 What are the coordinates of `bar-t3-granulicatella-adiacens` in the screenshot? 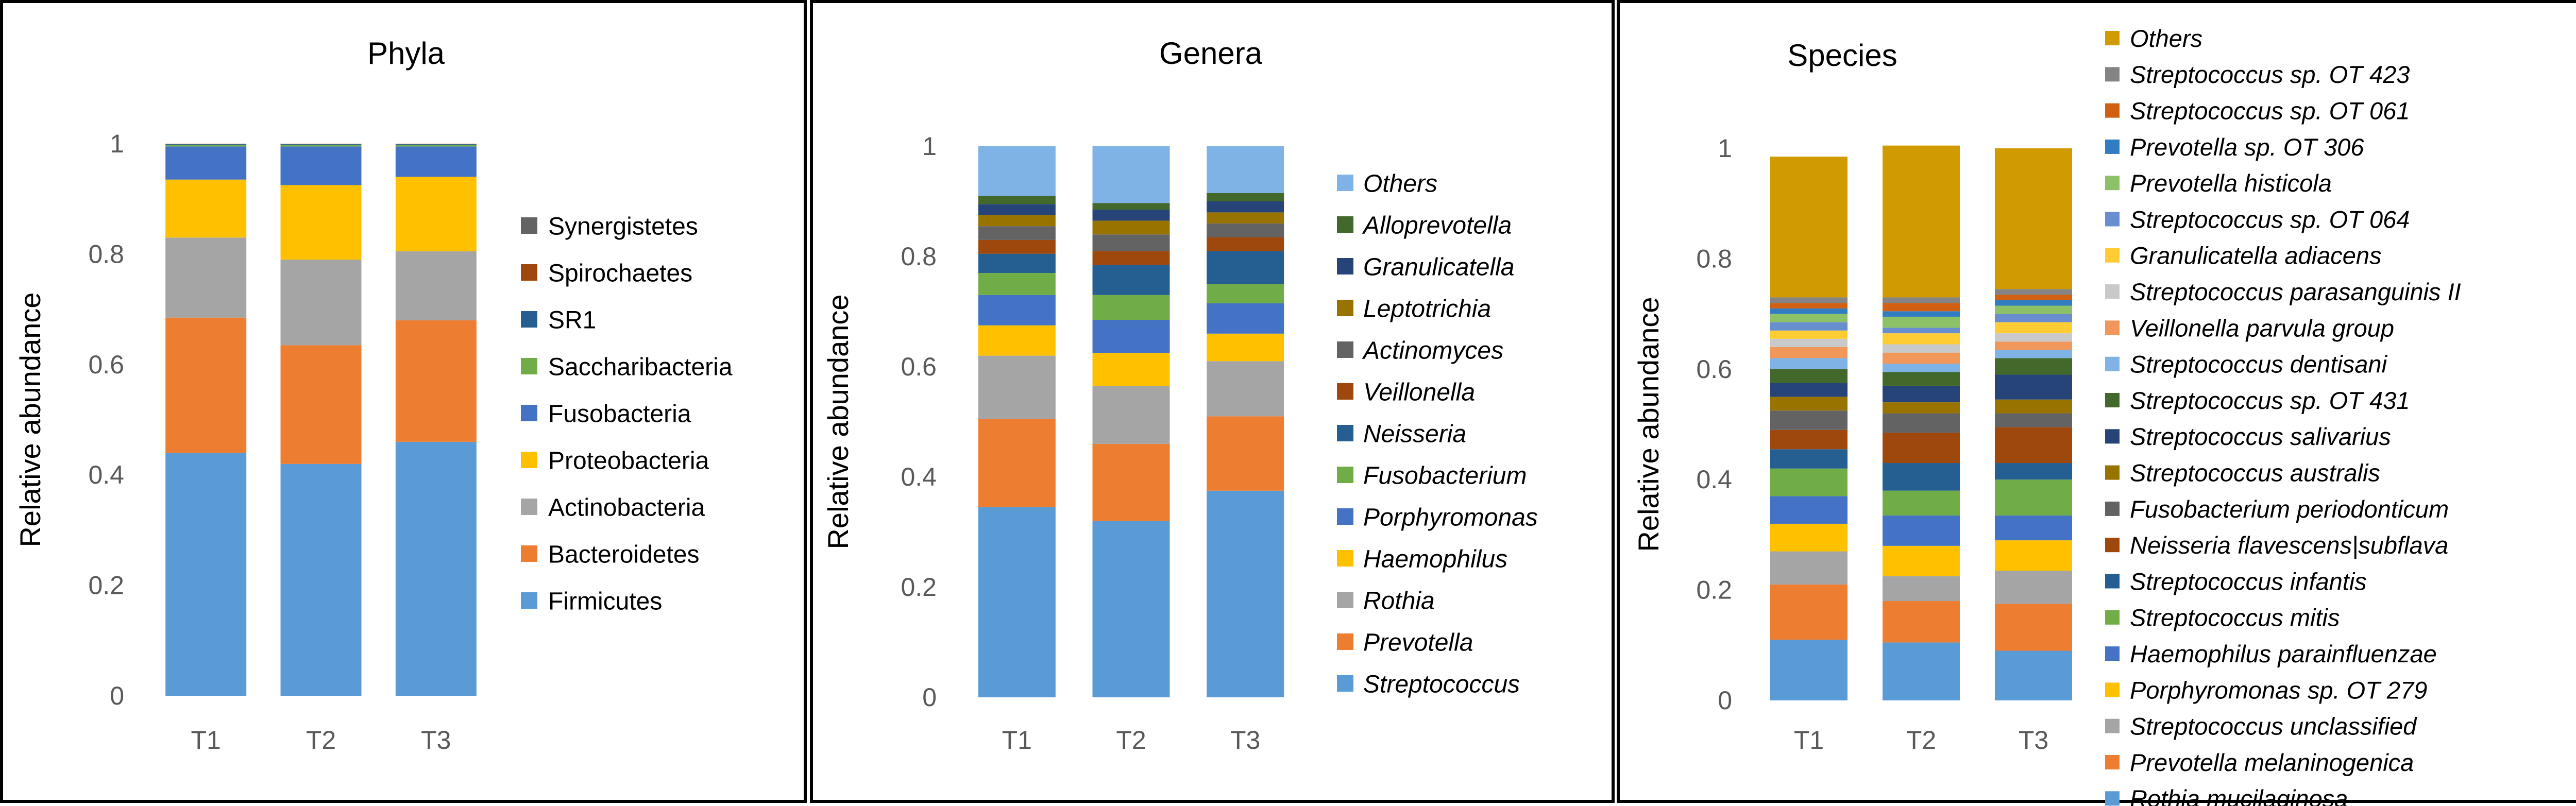 It's located at (2033, 328).